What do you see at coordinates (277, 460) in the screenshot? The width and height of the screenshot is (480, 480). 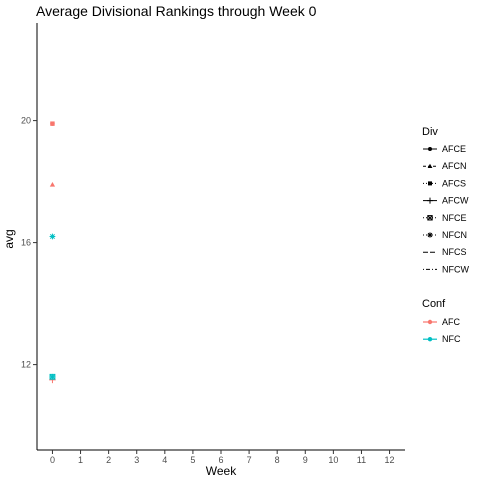 I see `x-tick-label: 8` at bounding box center [277, 460].